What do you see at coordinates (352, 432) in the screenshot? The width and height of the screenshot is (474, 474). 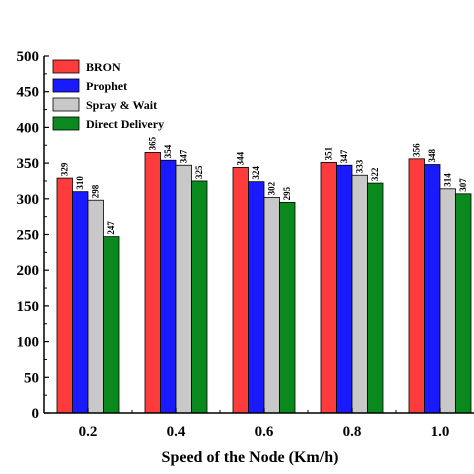 I see `x-tick-label: 0.8` at bounding box center [352, 432].